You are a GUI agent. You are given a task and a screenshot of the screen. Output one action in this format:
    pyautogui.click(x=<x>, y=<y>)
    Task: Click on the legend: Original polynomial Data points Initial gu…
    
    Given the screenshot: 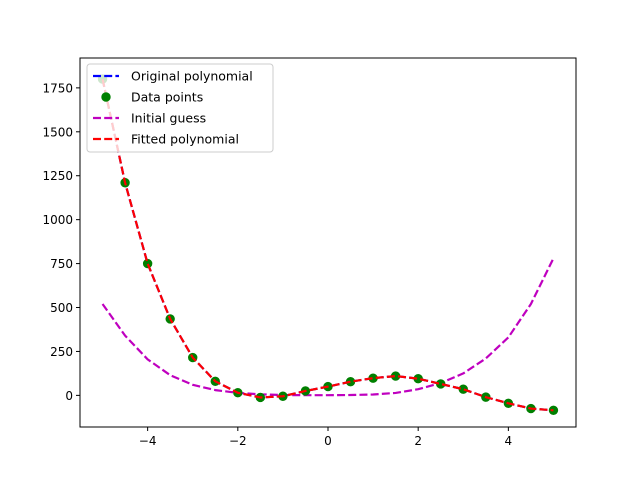 What is the action you would take?
    pyautogui.click(x=180, y=108)
    